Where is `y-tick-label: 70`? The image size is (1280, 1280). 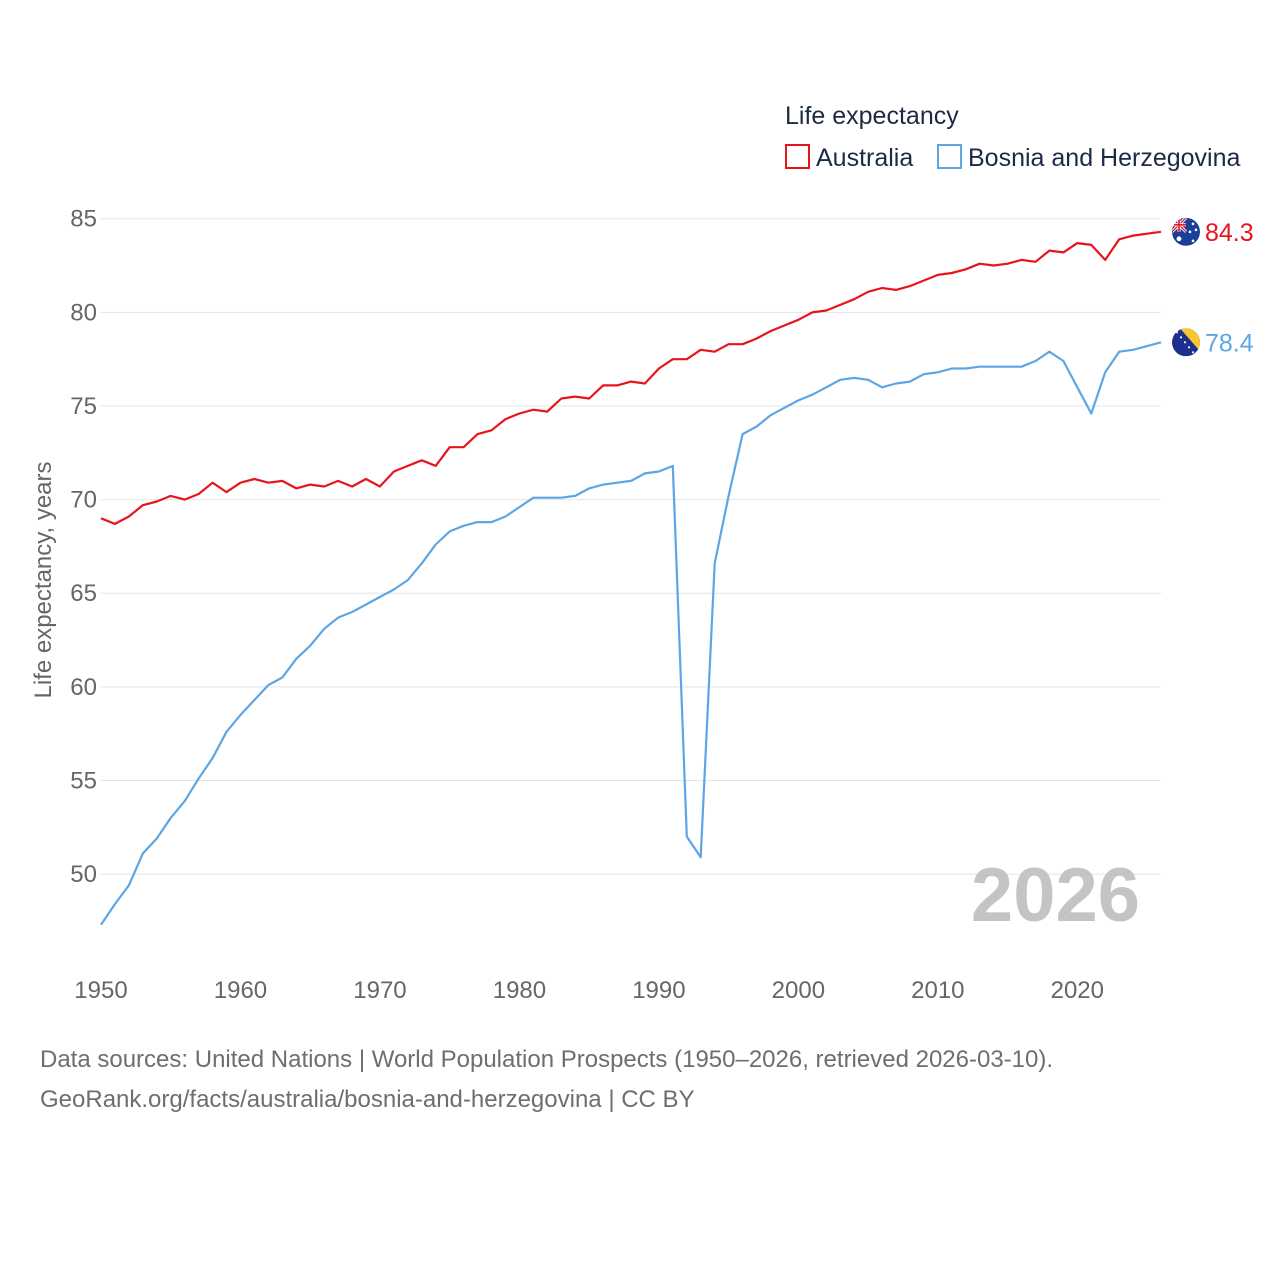 y-tick-label: 70 is located at coordinates (83, 500).